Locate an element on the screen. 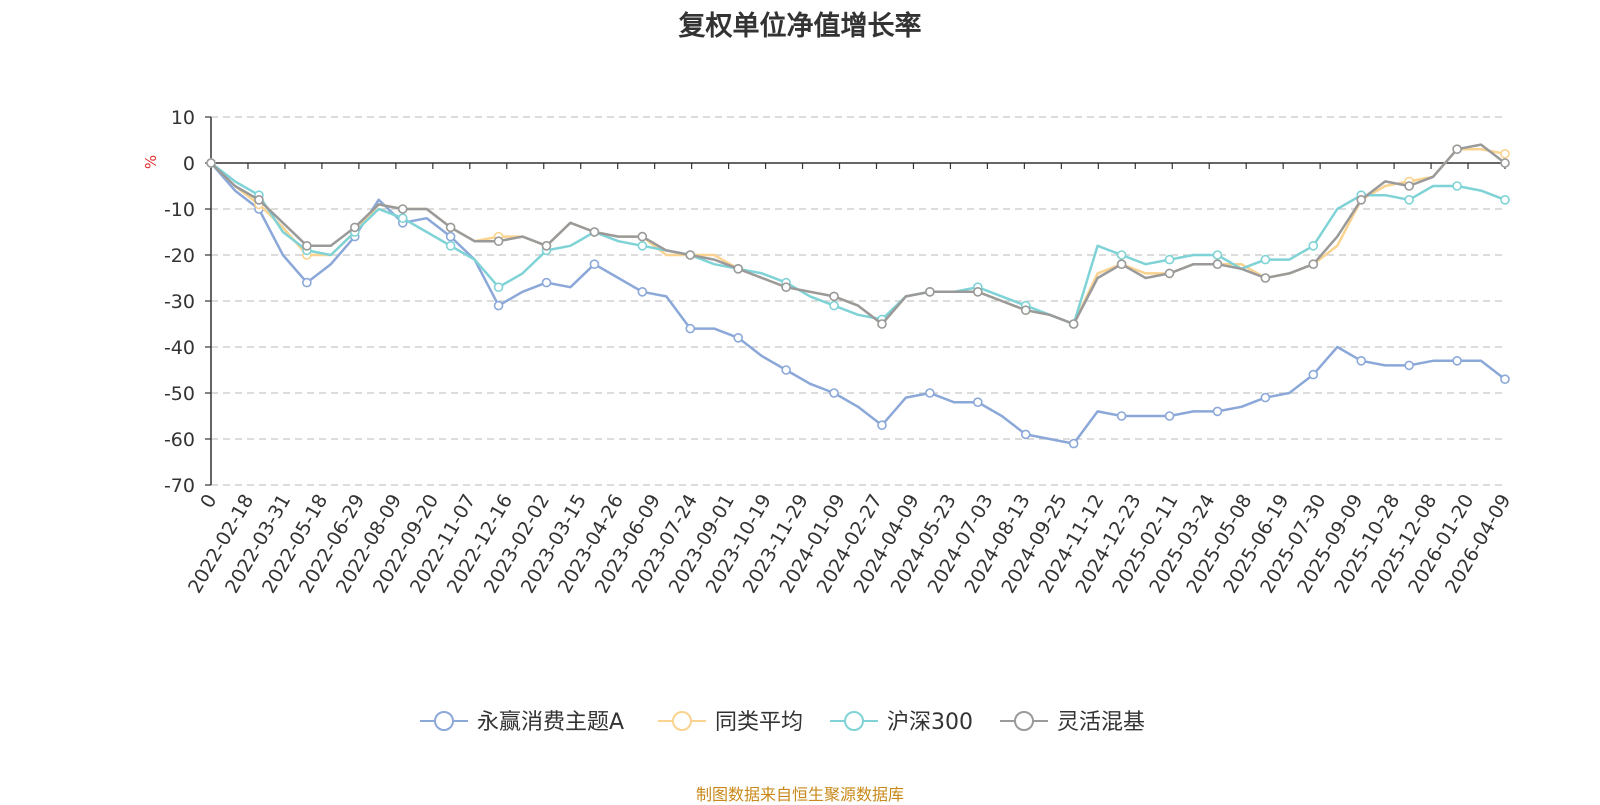 The width and height of the screenshot is (1600, 805). y-tick-label: -10 is located at coordinates (179, 210).